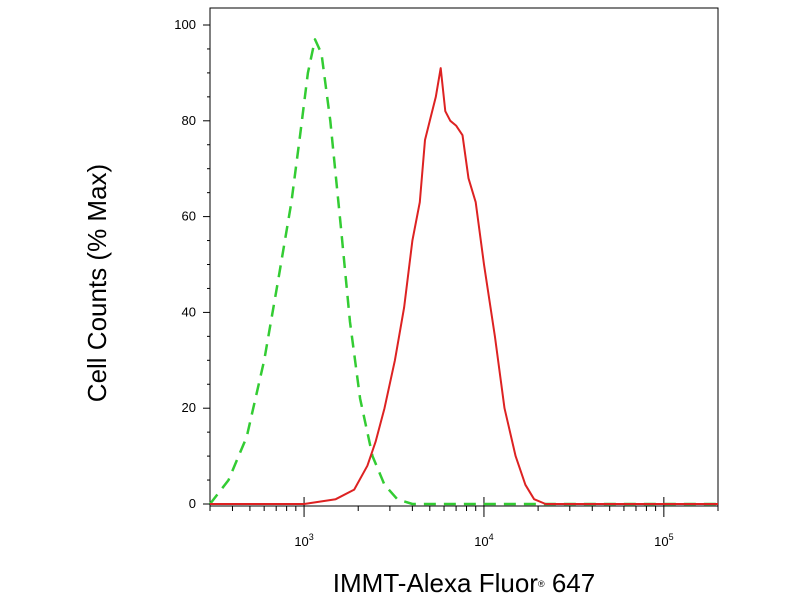  I want to click on y-tick-label: 0, so click(192, 503).